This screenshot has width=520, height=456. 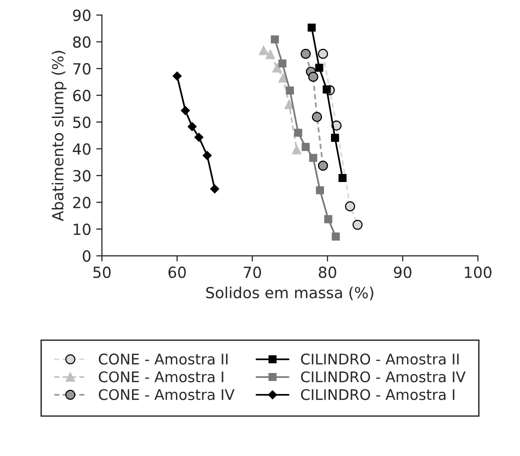 I want to click on y-tick-label: 80, so click(x=81, y=42).